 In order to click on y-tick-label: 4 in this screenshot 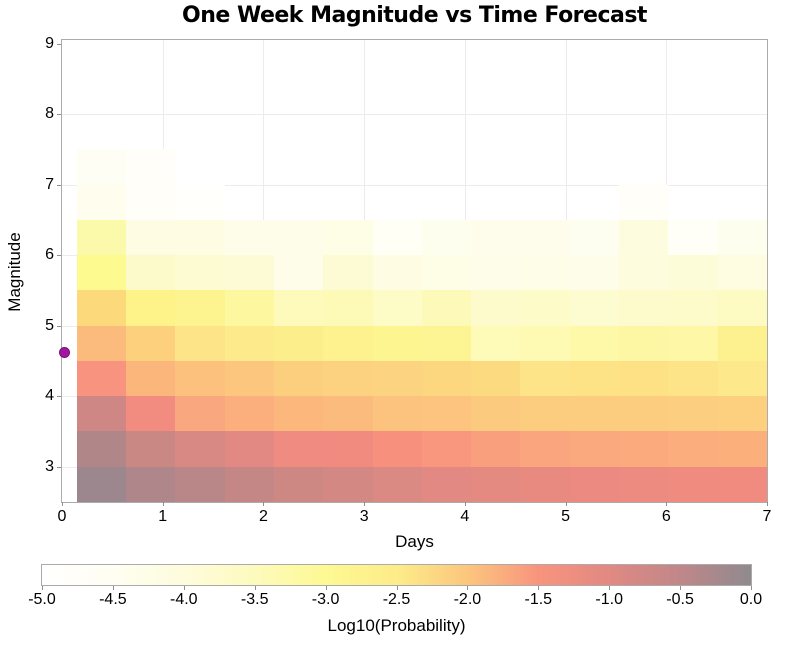, I will do `click(49, 396)`.